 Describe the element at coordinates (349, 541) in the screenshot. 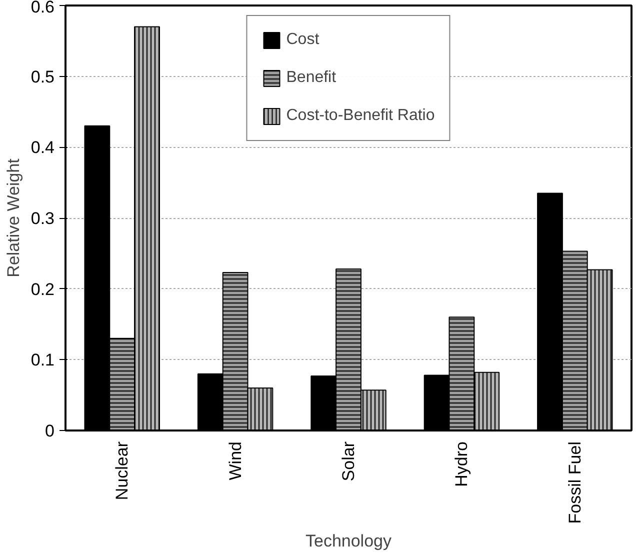

I see `x-axis-title: Technology` at that location.